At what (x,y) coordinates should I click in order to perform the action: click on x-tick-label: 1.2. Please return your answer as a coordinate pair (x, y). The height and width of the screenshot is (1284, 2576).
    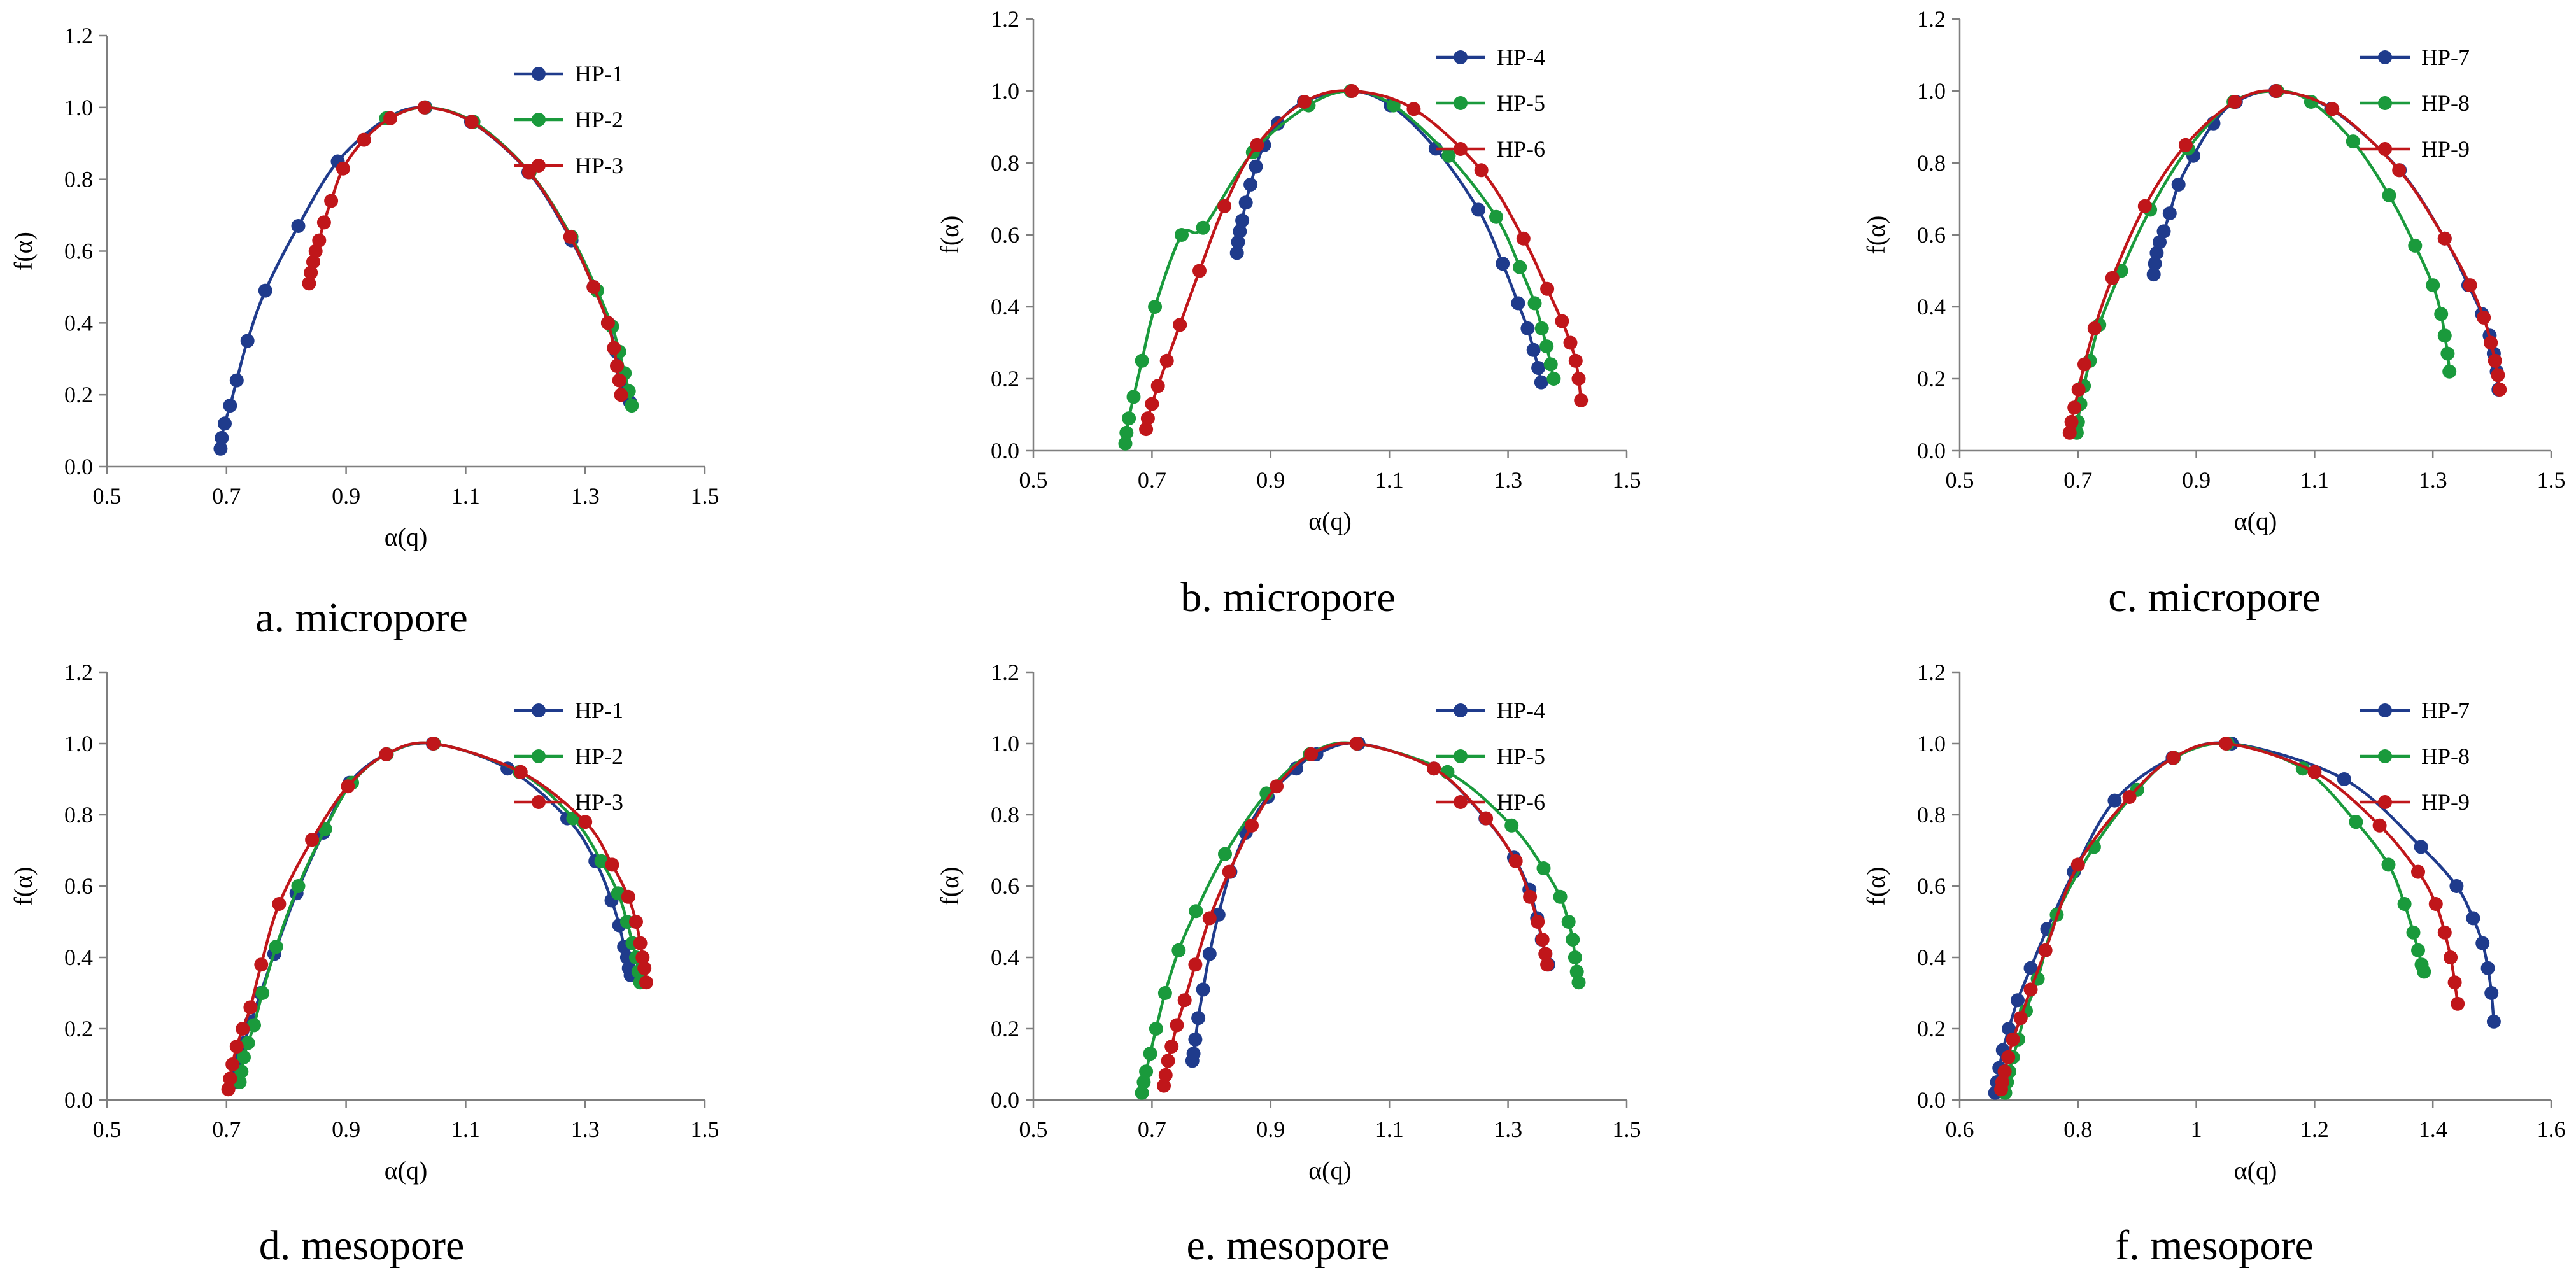
    Looking at the image, I should click on (2314, 1129).